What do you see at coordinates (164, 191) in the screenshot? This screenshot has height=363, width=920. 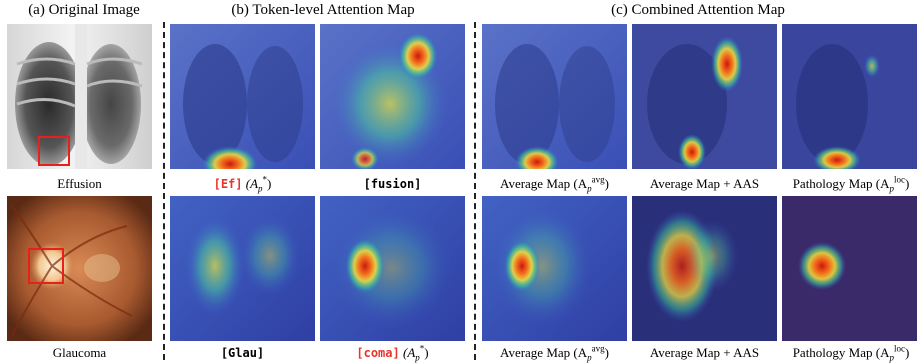 I see `divider-left` at bounding box center [164, 191].